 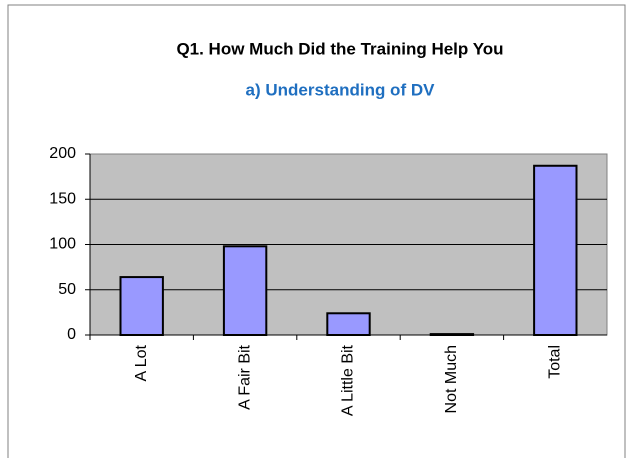 What do you see at coordinates (71, 334) in the screenshot?
I see `y-tick-label: 0` at bounding box center [71, 334].